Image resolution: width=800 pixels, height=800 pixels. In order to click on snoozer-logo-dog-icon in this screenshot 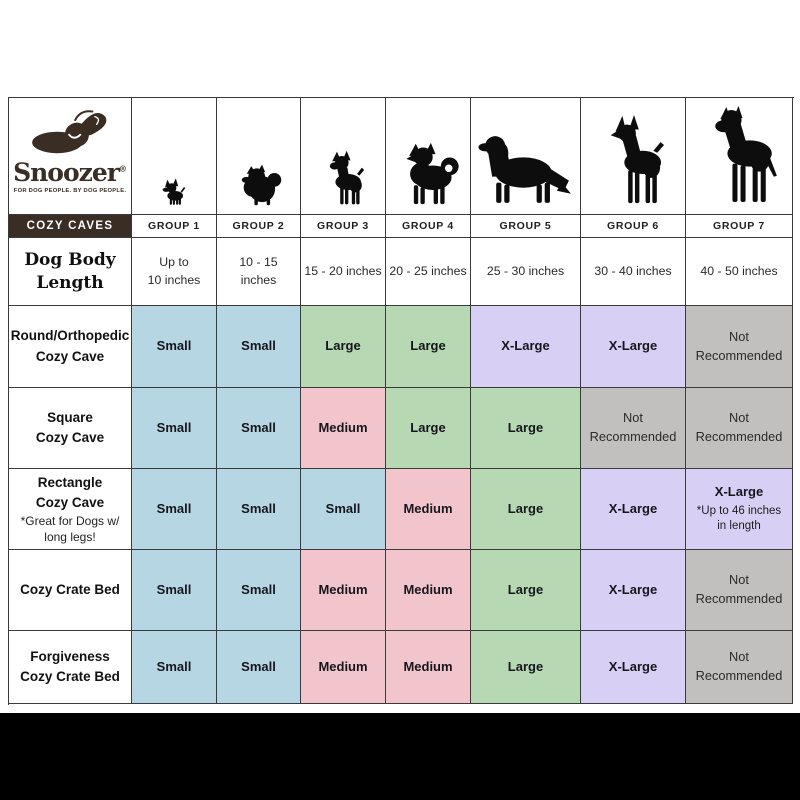, I will do `click(69, 132)`.